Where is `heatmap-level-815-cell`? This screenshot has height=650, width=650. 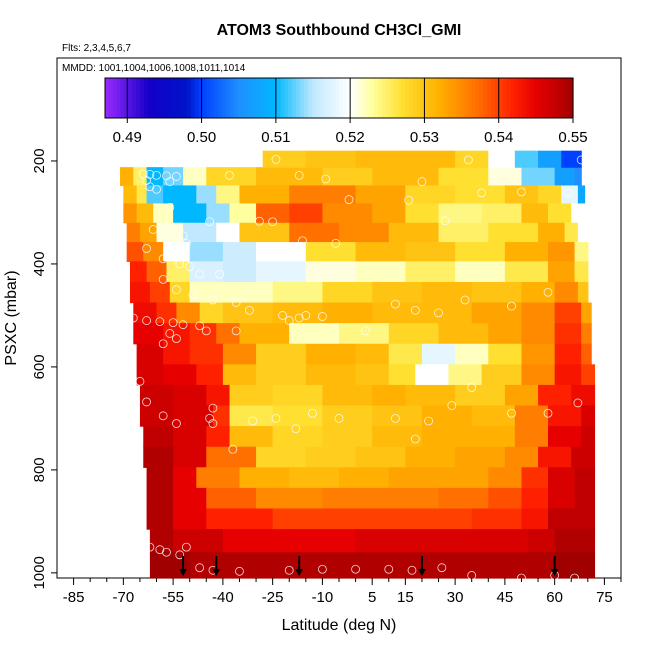
heatmap-level-815-cell is located at coordinates (562, 478).